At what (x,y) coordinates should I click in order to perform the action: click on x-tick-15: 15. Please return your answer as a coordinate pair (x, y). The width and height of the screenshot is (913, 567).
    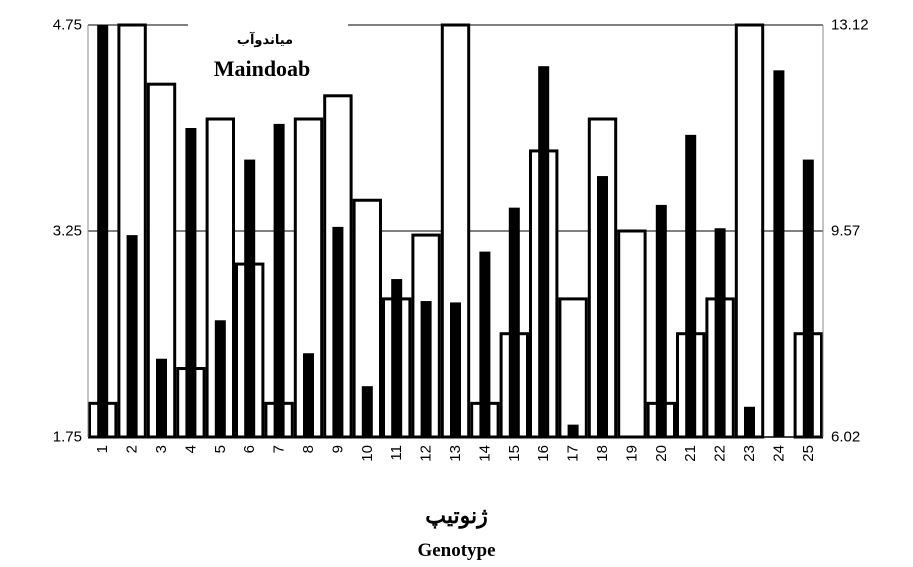
    Looking at the image, I should click on (514, 453).